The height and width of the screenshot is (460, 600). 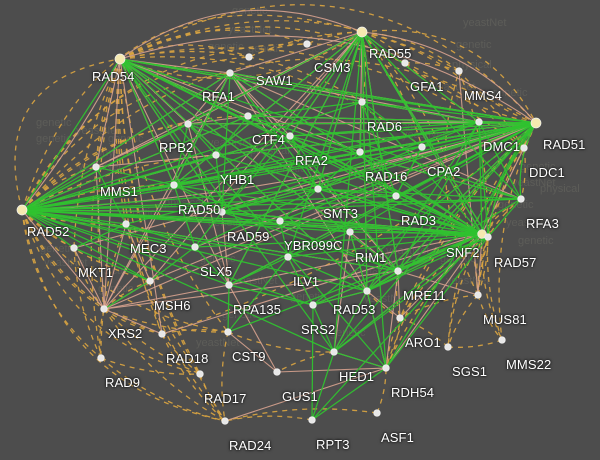 I want to click on graph-node-rim1, so click(x=350, y=232).